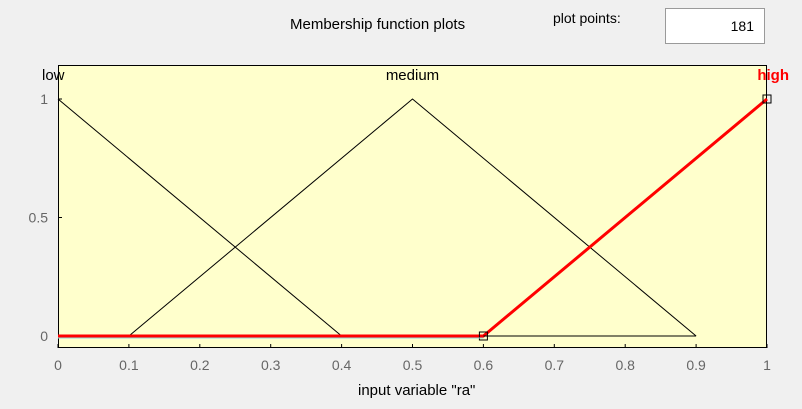  Describe the element at coordinates (625, 365) in the screenshot. I see `x-tick-label: 0.8` at that location.